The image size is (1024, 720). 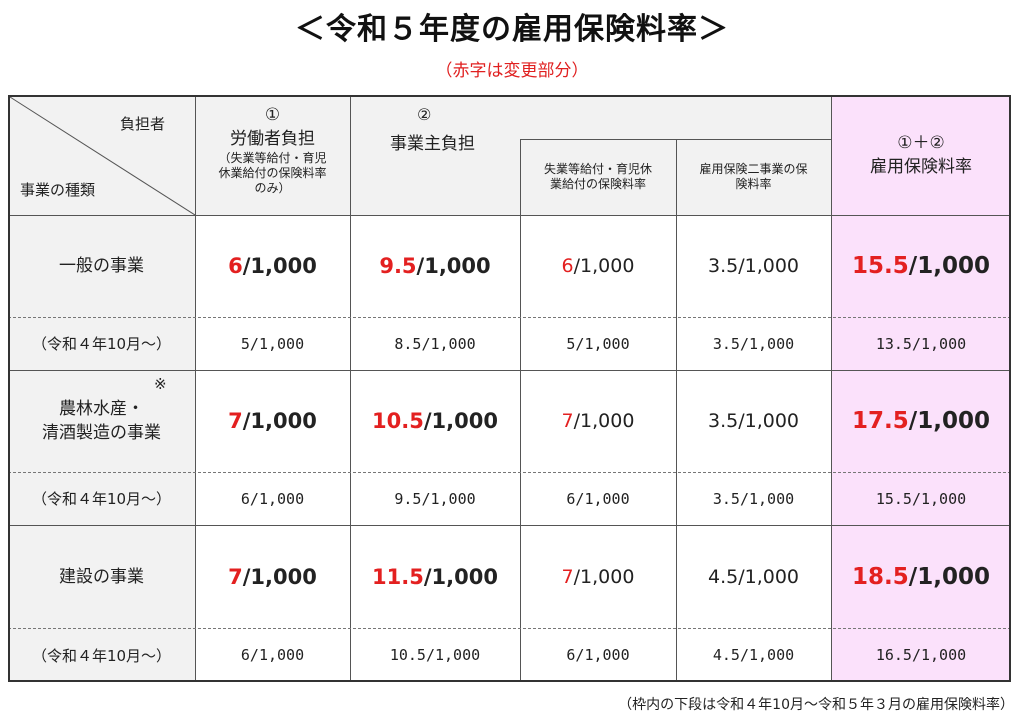 What do you see at coordinates (101, 576) in the screenshot?
I see `row-construction-name: 建設の事業` at bounding box center [101, 576].